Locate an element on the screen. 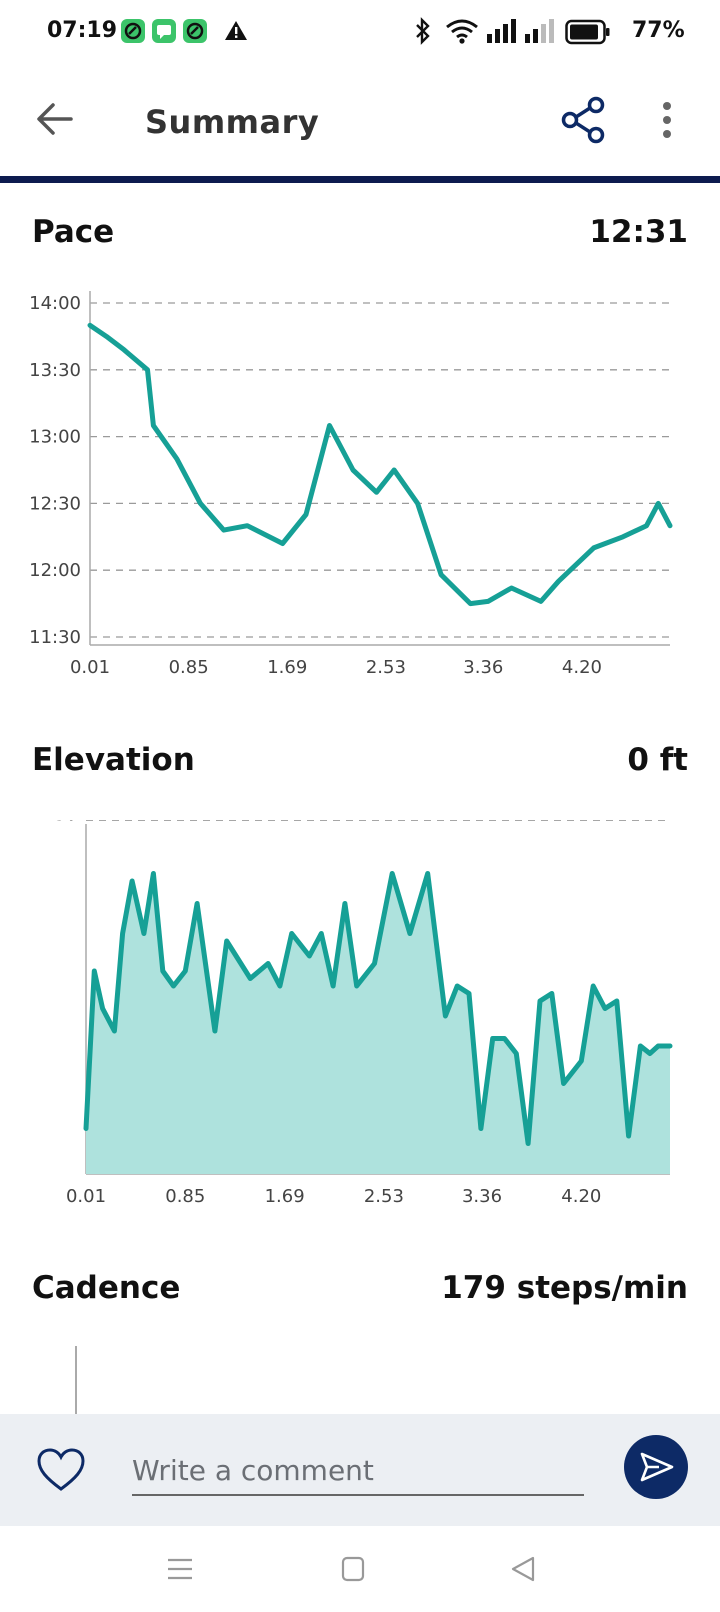 This screenshot has height=1612, width=720. back-triangle-icon is located at coordinates (523, 1571).